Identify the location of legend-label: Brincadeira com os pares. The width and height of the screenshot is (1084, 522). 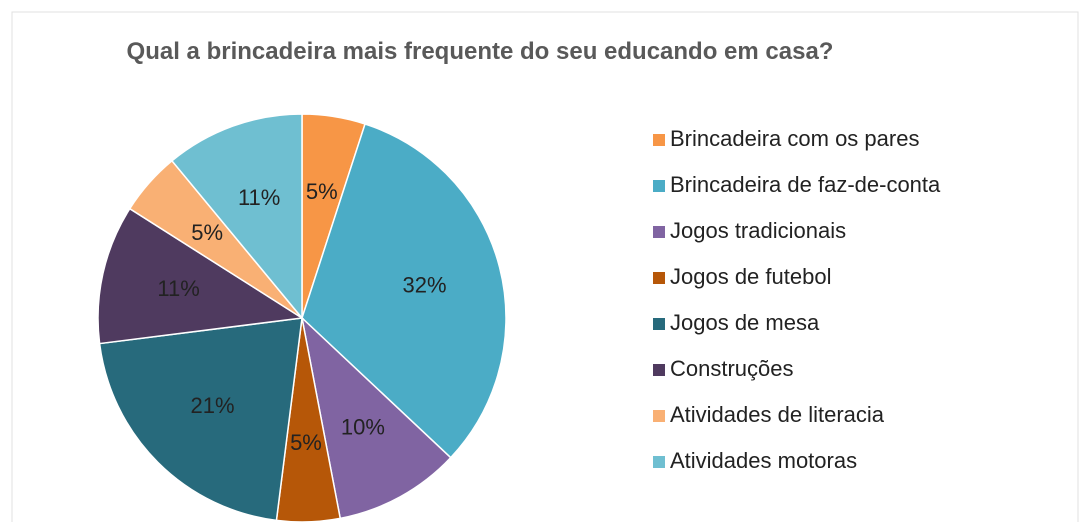
(794, 138).